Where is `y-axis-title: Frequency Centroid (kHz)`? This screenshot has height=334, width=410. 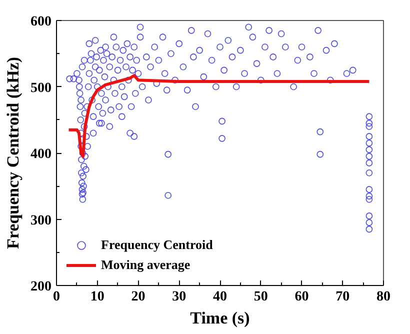 y-axis-title: Frequency Centroid (kHz) is located at coordinates (13, 153).